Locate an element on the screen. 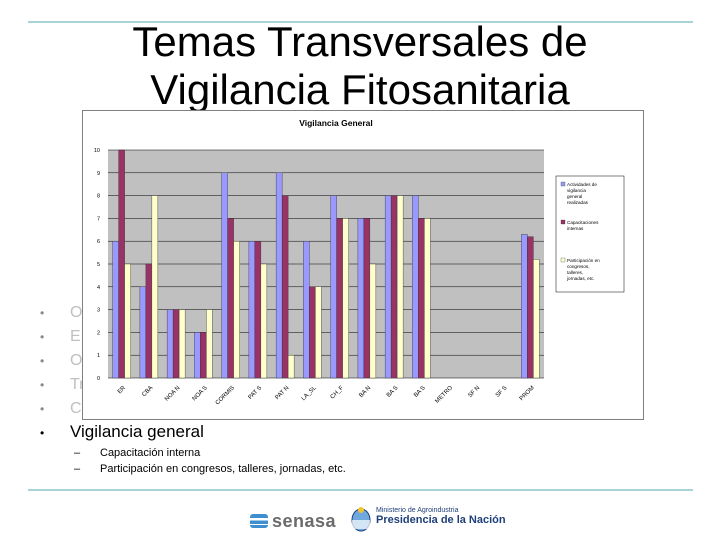 This screenshot has width=720, height=540. y-tick-label: 7 is located at coordinates (98, 219).